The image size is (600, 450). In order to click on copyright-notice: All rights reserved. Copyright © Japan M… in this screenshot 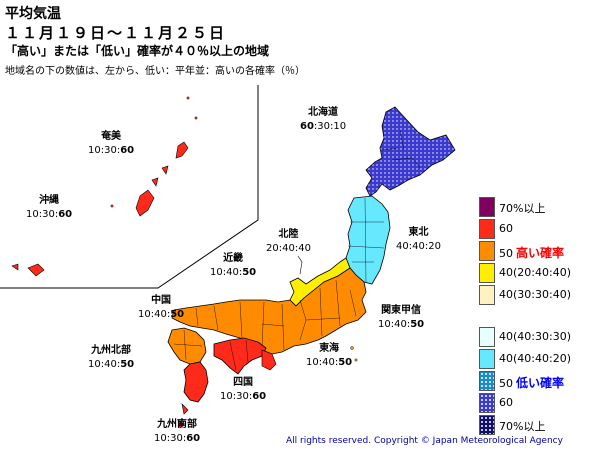, I will do `click(424, 441)`.